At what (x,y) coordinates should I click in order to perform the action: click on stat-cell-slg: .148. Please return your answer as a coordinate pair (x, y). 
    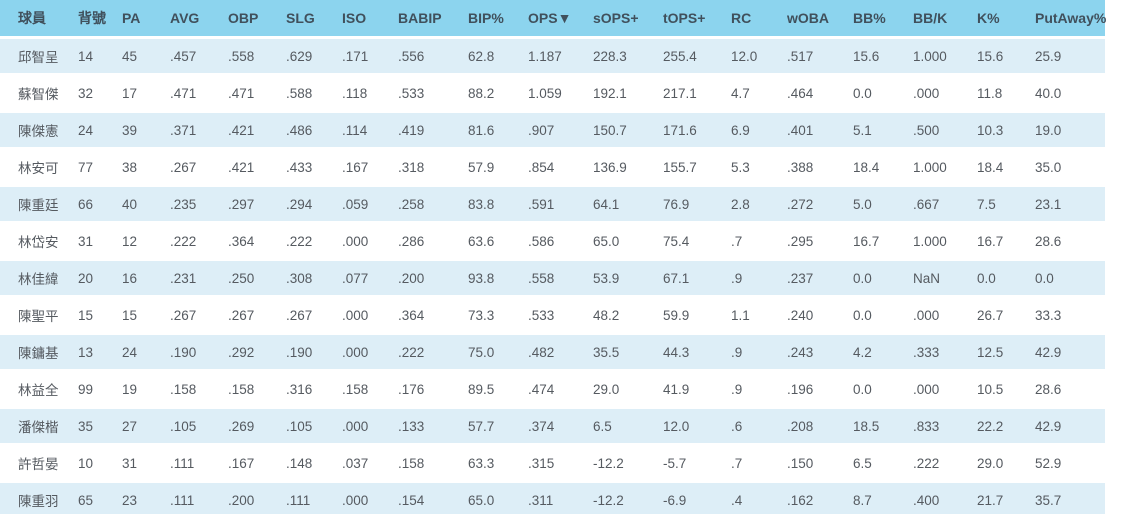
    Looking at the image, I should click on (314, 463).